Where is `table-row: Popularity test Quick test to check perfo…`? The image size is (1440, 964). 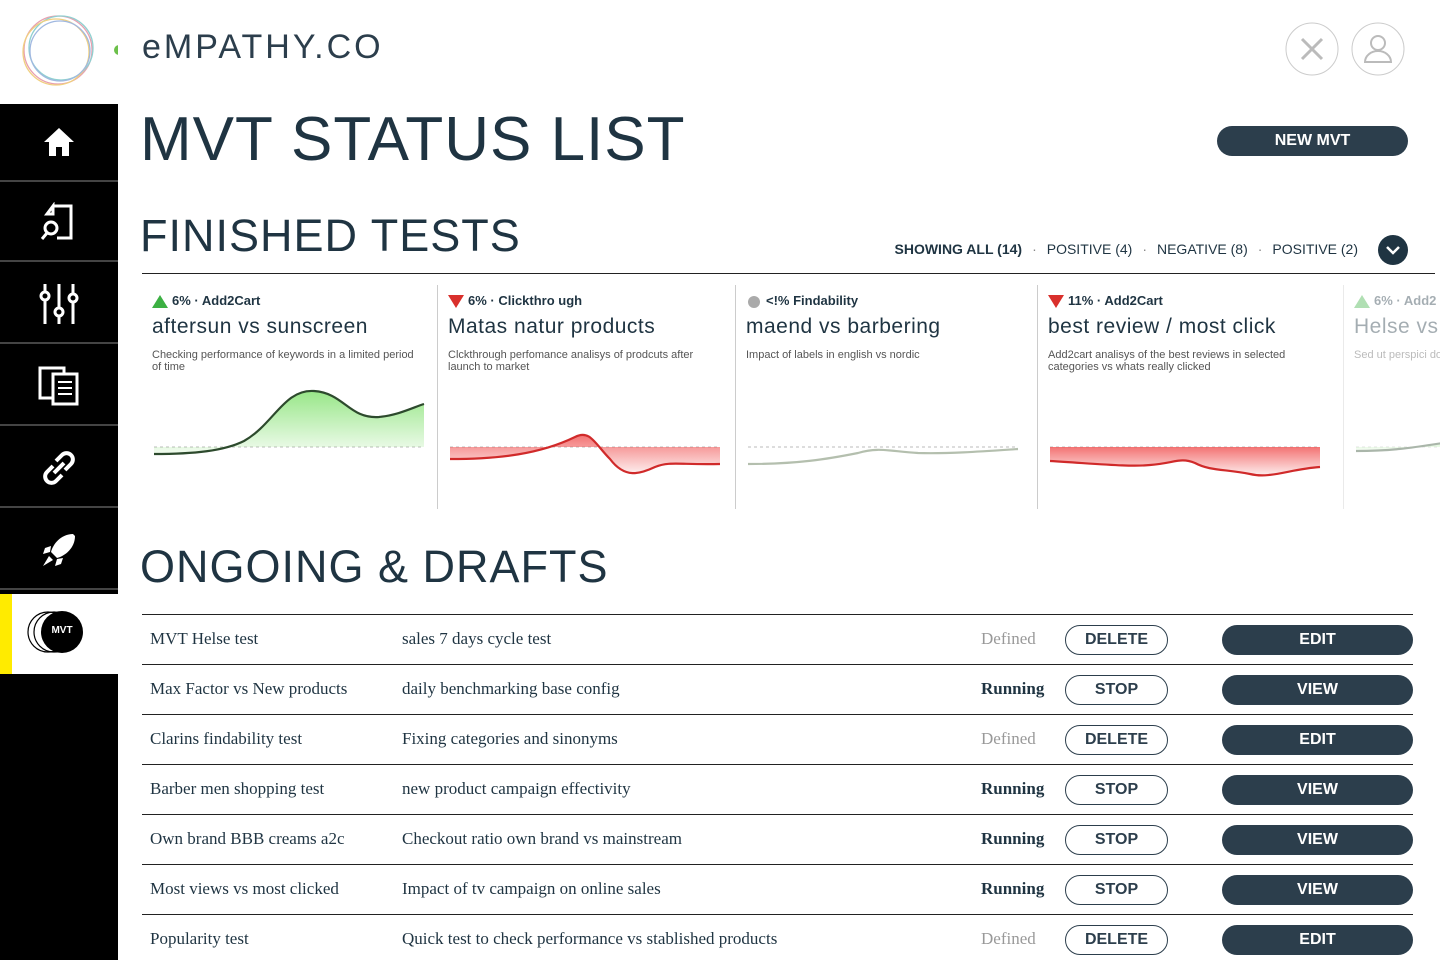 table-row: Popularity test Quick test to check perfo… is located at coordinates (777, 939).